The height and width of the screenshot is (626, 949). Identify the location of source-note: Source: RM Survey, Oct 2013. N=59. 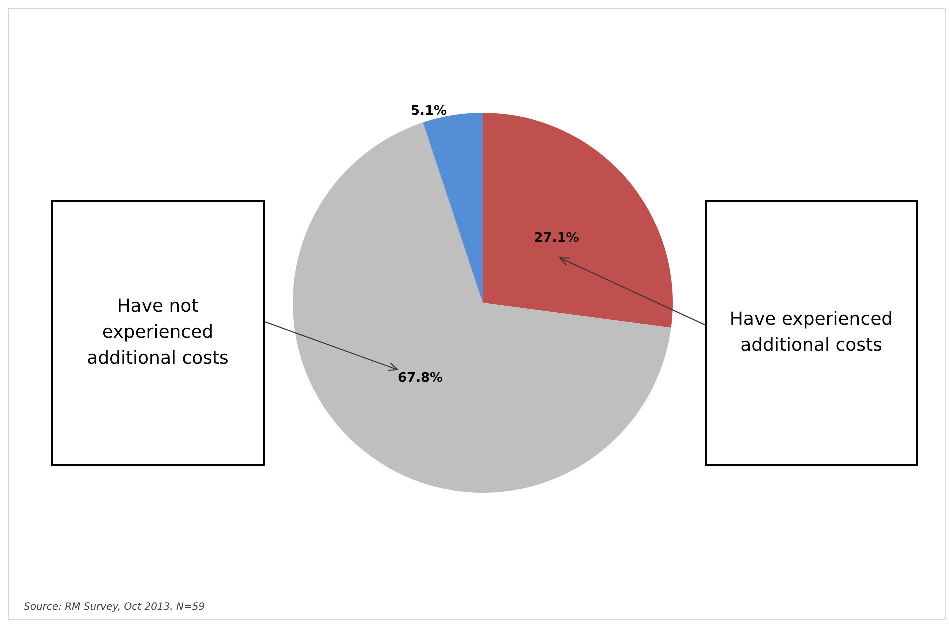
(115, 607).